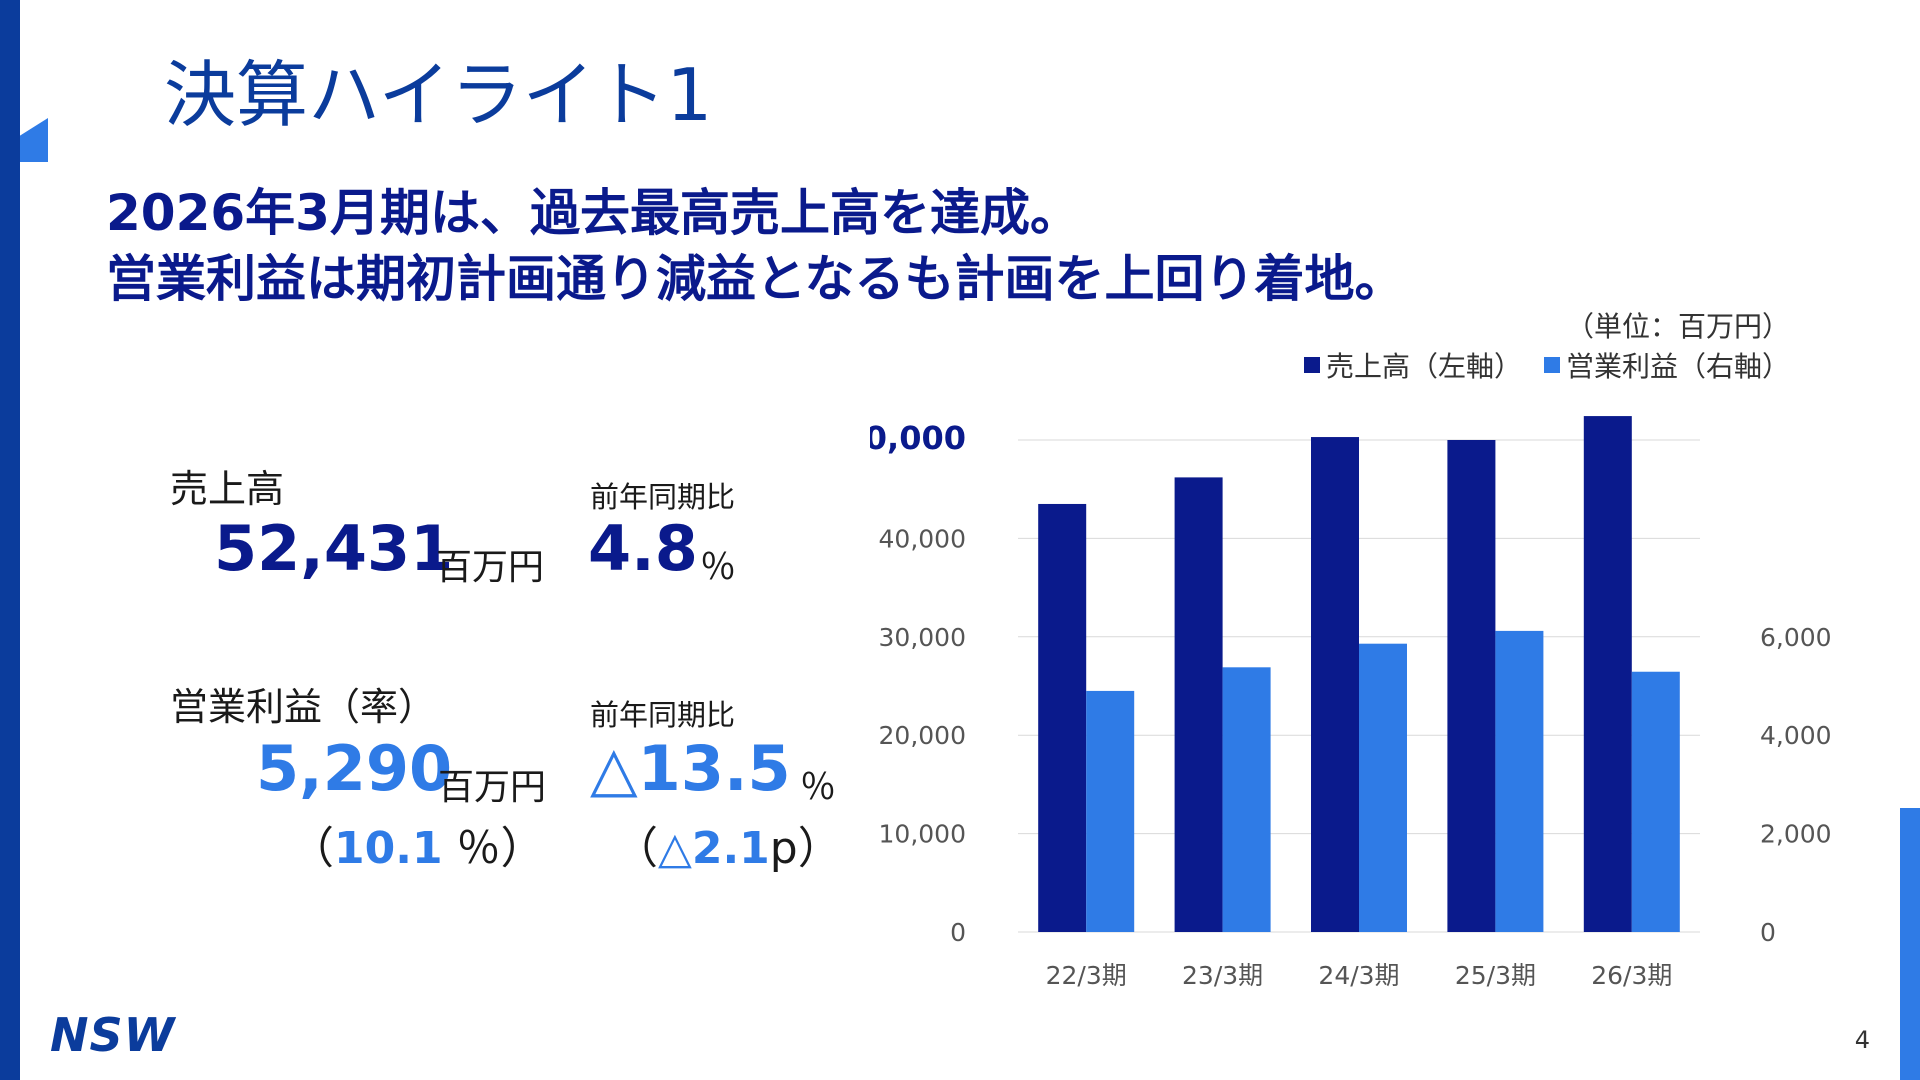  I want to click on legend-item-sales: 売上高（左軸）, so click(1412, 365).